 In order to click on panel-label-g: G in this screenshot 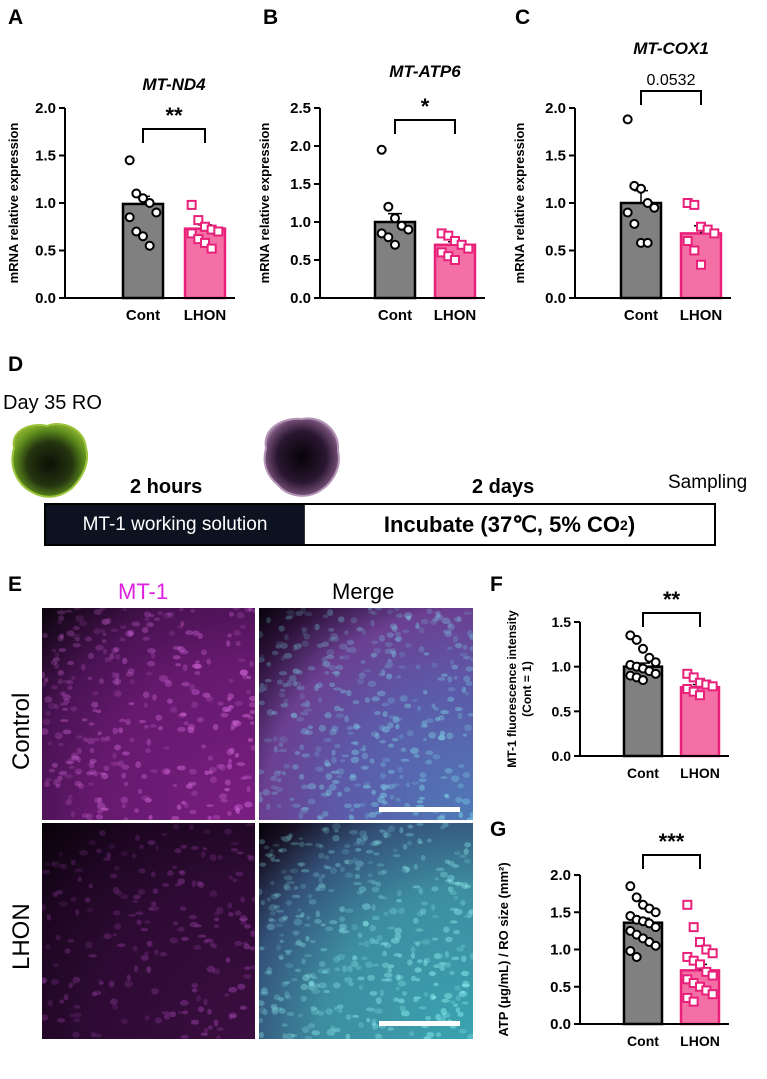, I will do `click(498, 829)`.